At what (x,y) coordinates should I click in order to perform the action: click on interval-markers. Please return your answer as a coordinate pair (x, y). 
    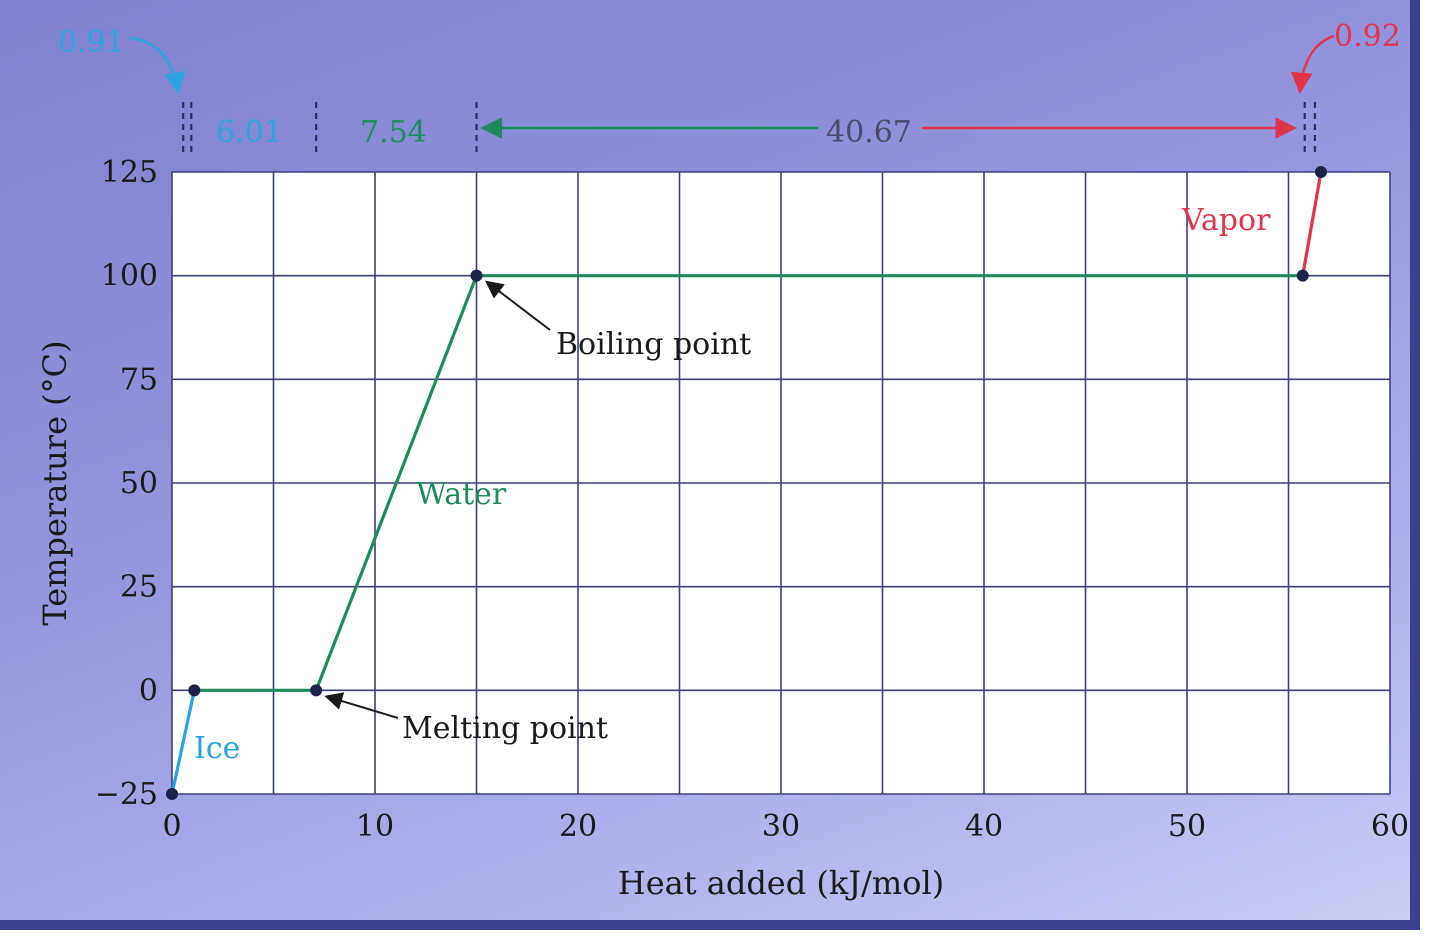
    Looking at the image, I should click on (732, 95).